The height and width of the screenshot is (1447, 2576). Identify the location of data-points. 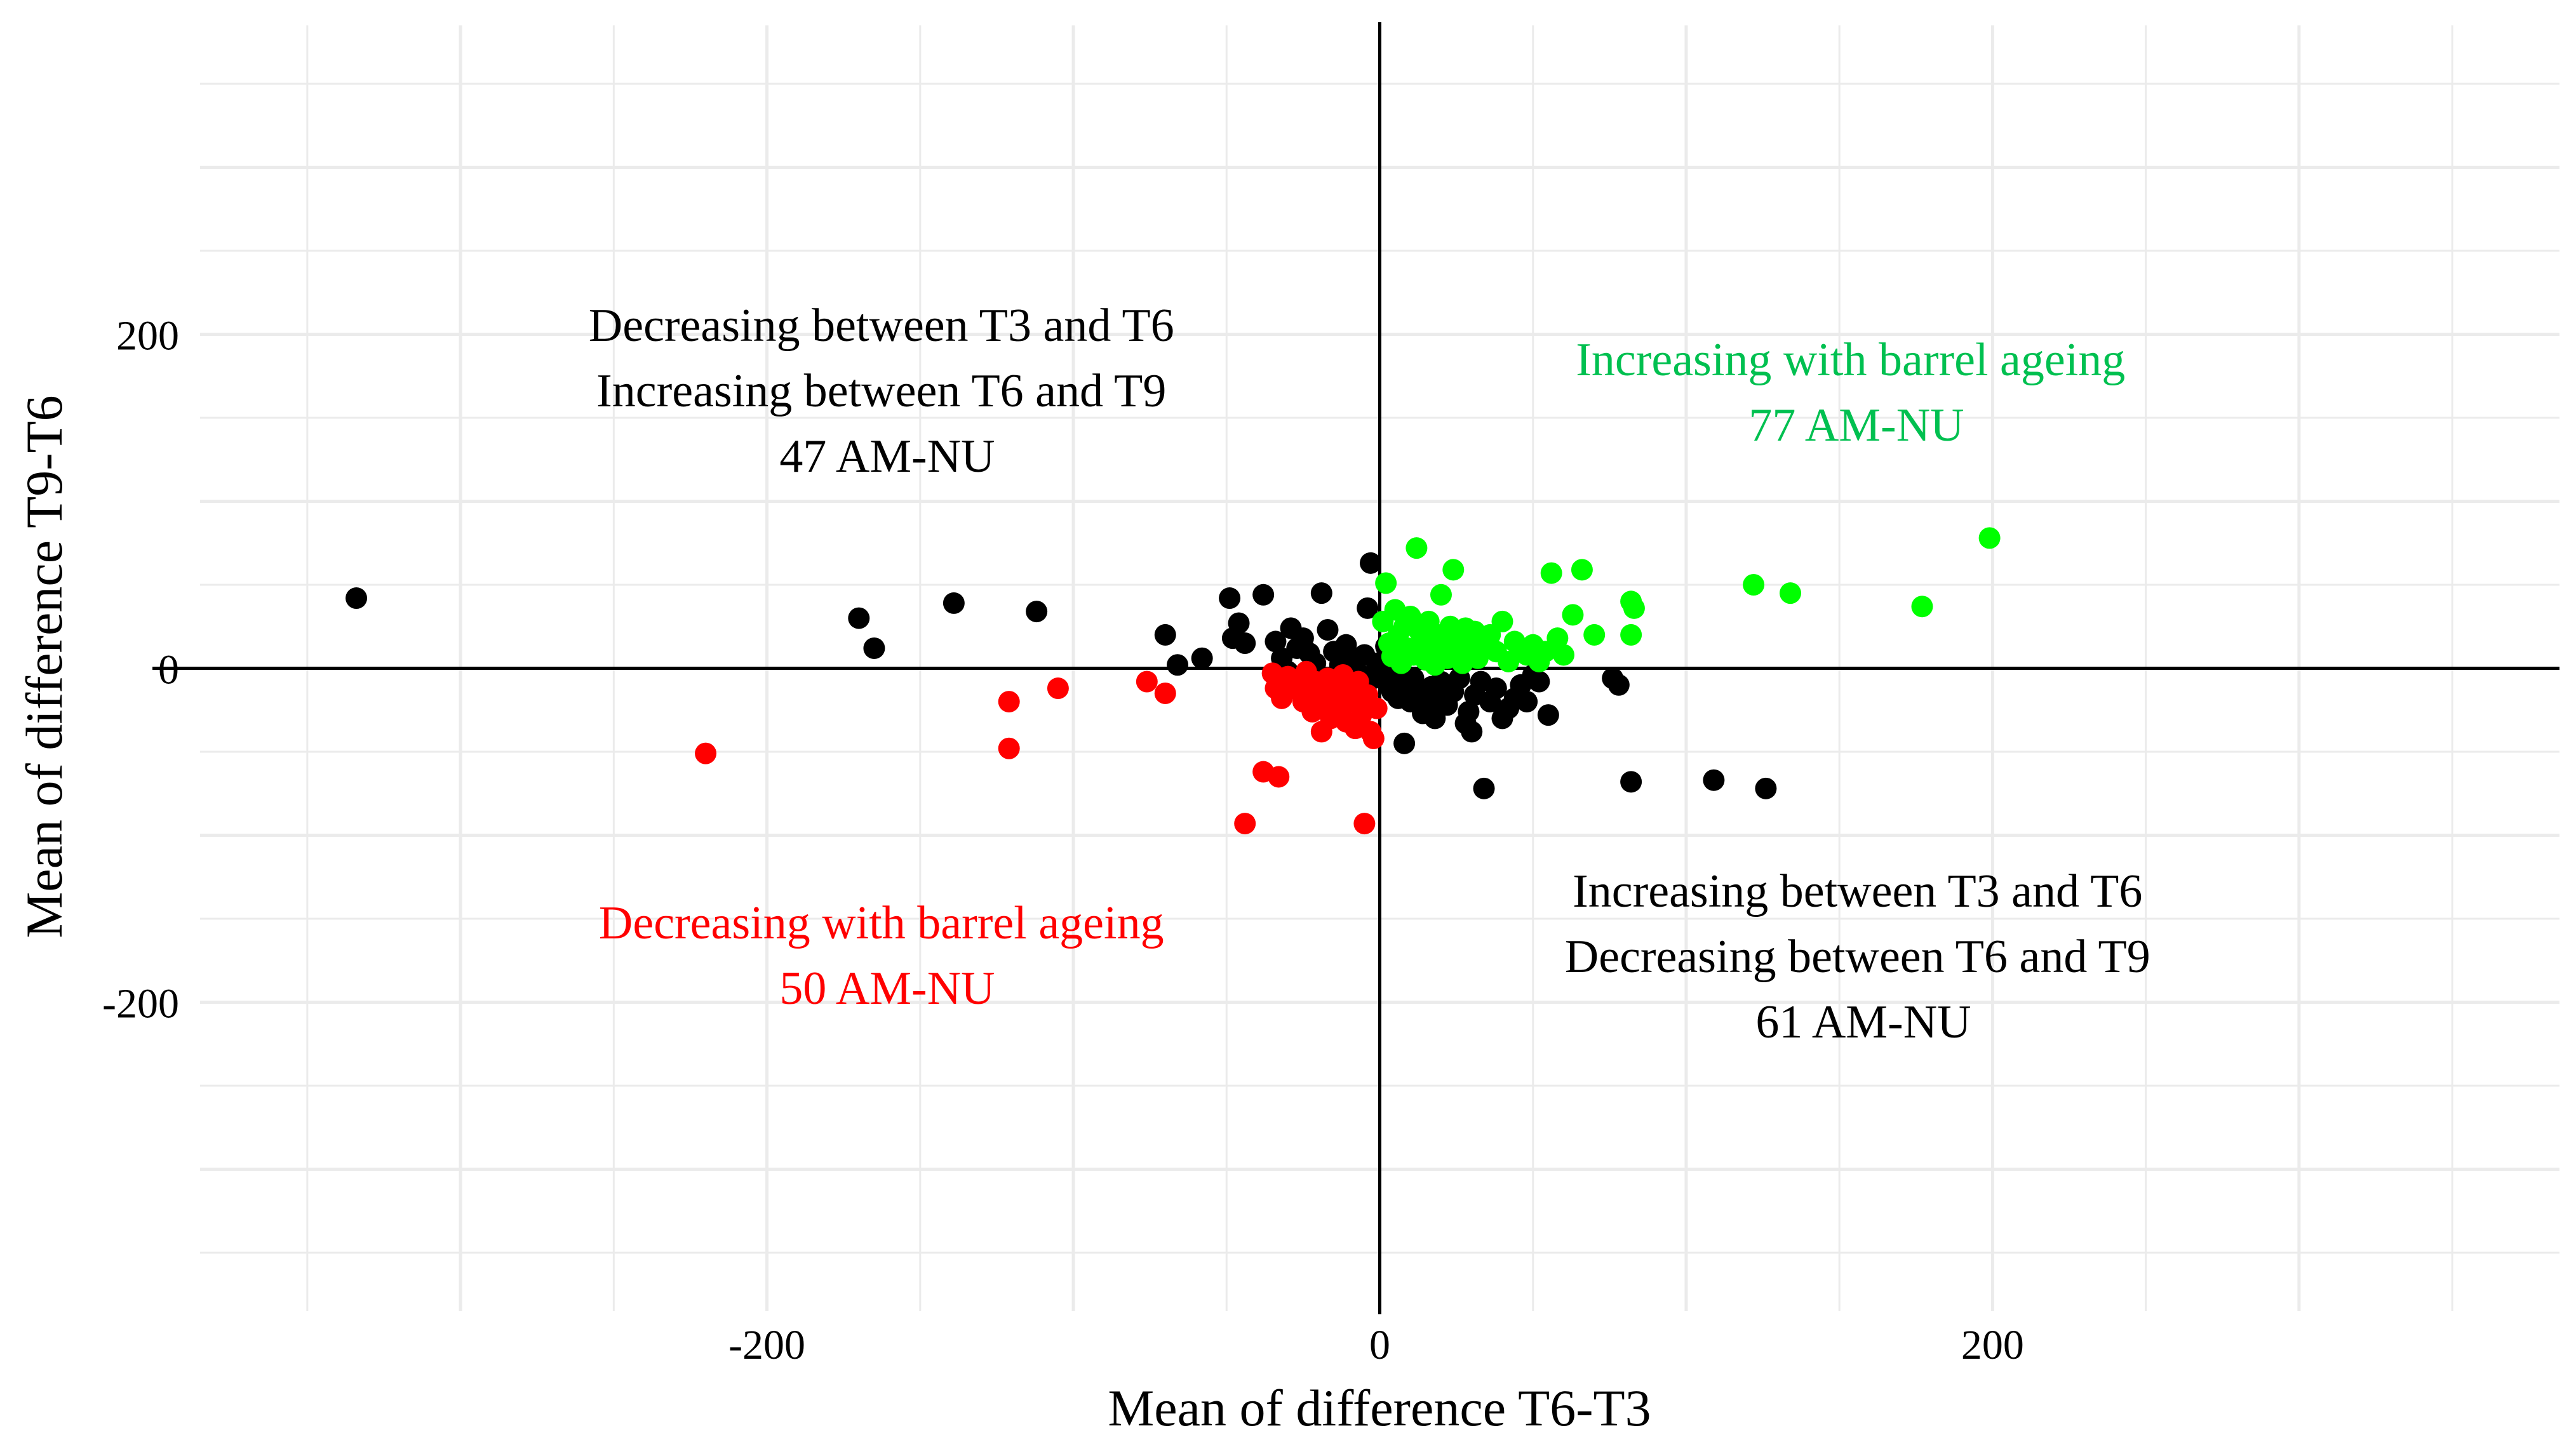
(1173, 681).